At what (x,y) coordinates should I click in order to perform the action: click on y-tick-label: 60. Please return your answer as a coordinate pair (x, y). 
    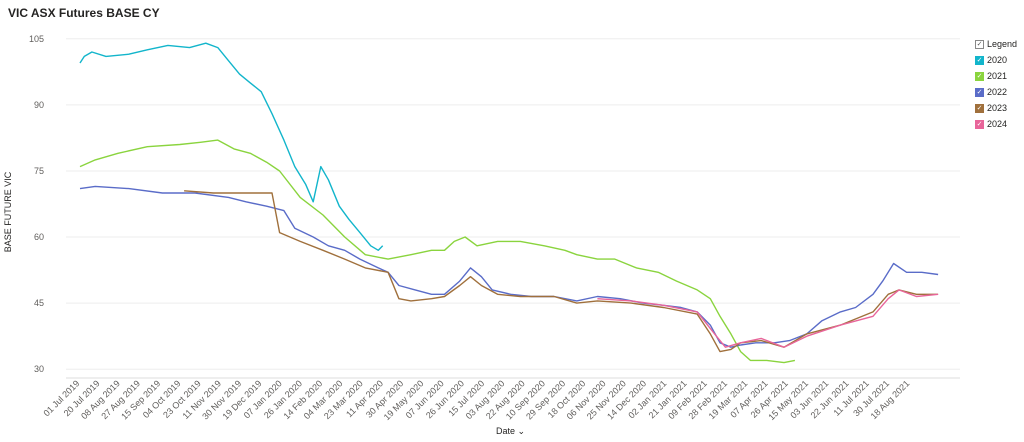
    Looking at the image, I should click on (39, 237).